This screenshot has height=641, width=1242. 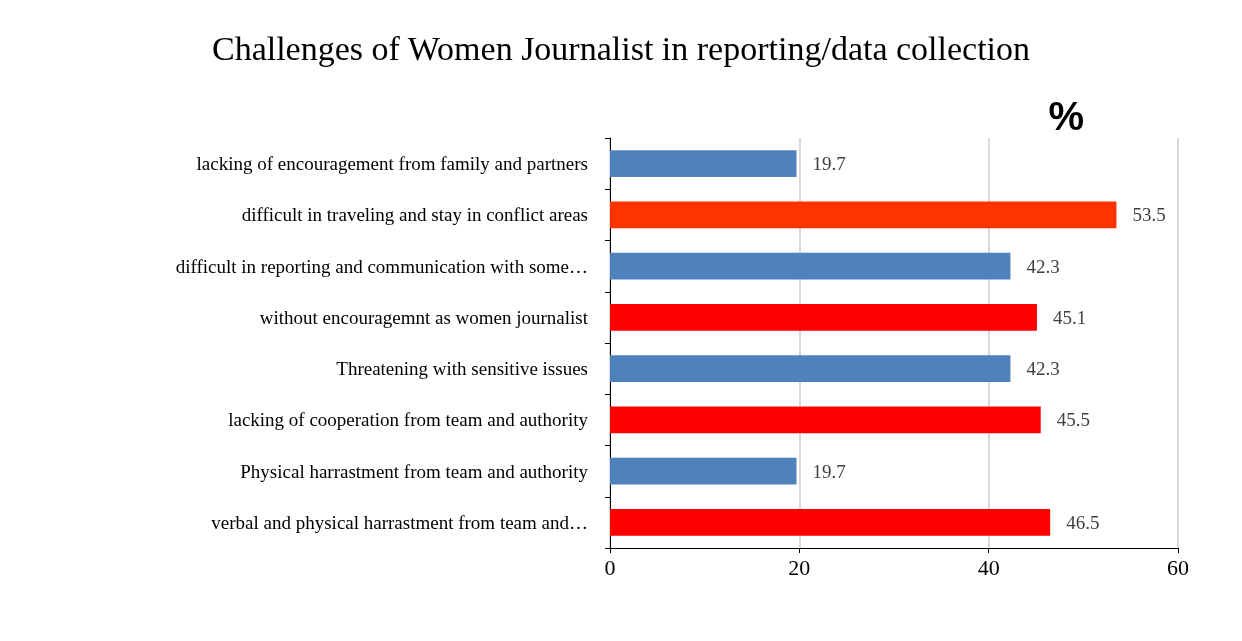 What do you see at coordinates (414, 471) in the screenshot?
I see `y-tick-label: Physical harrastment from team and authority` at bounding box center [414, 471].